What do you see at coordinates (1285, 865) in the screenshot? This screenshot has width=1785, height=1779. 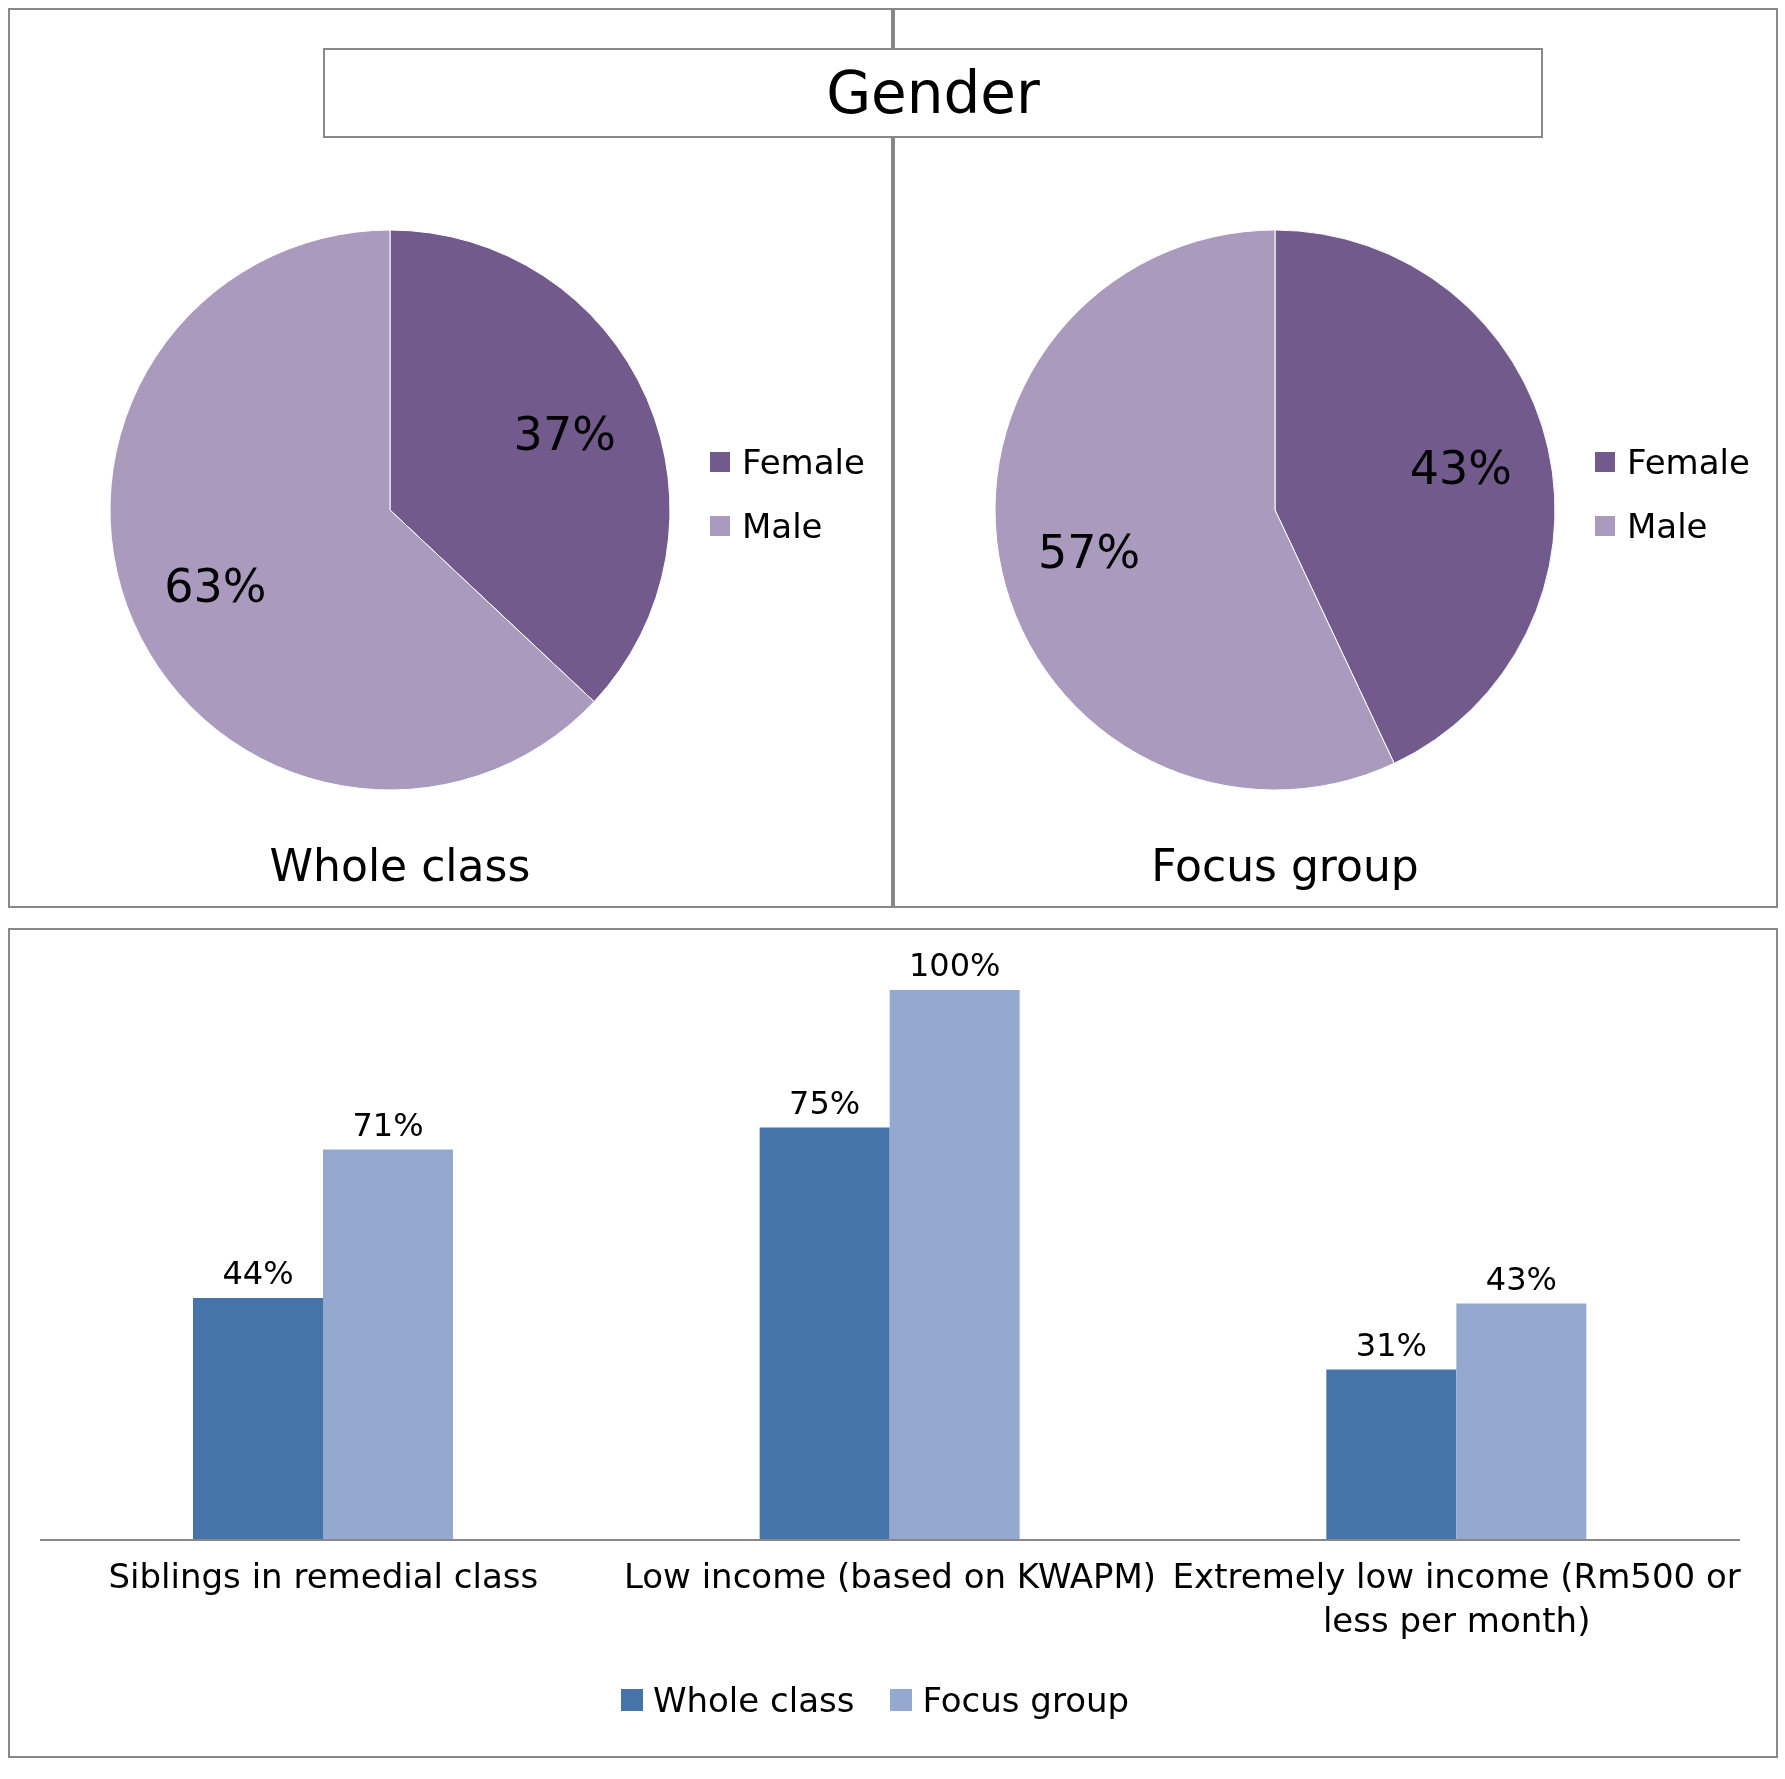 I see `text: Focus group` at bounding box center [1285, 865].